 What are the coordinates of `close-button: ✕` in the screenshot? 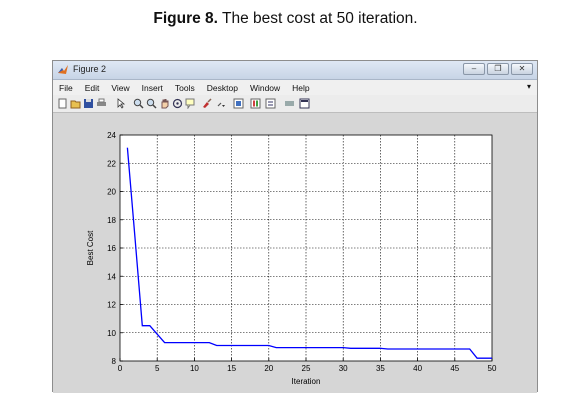 It's located at (522, 69).